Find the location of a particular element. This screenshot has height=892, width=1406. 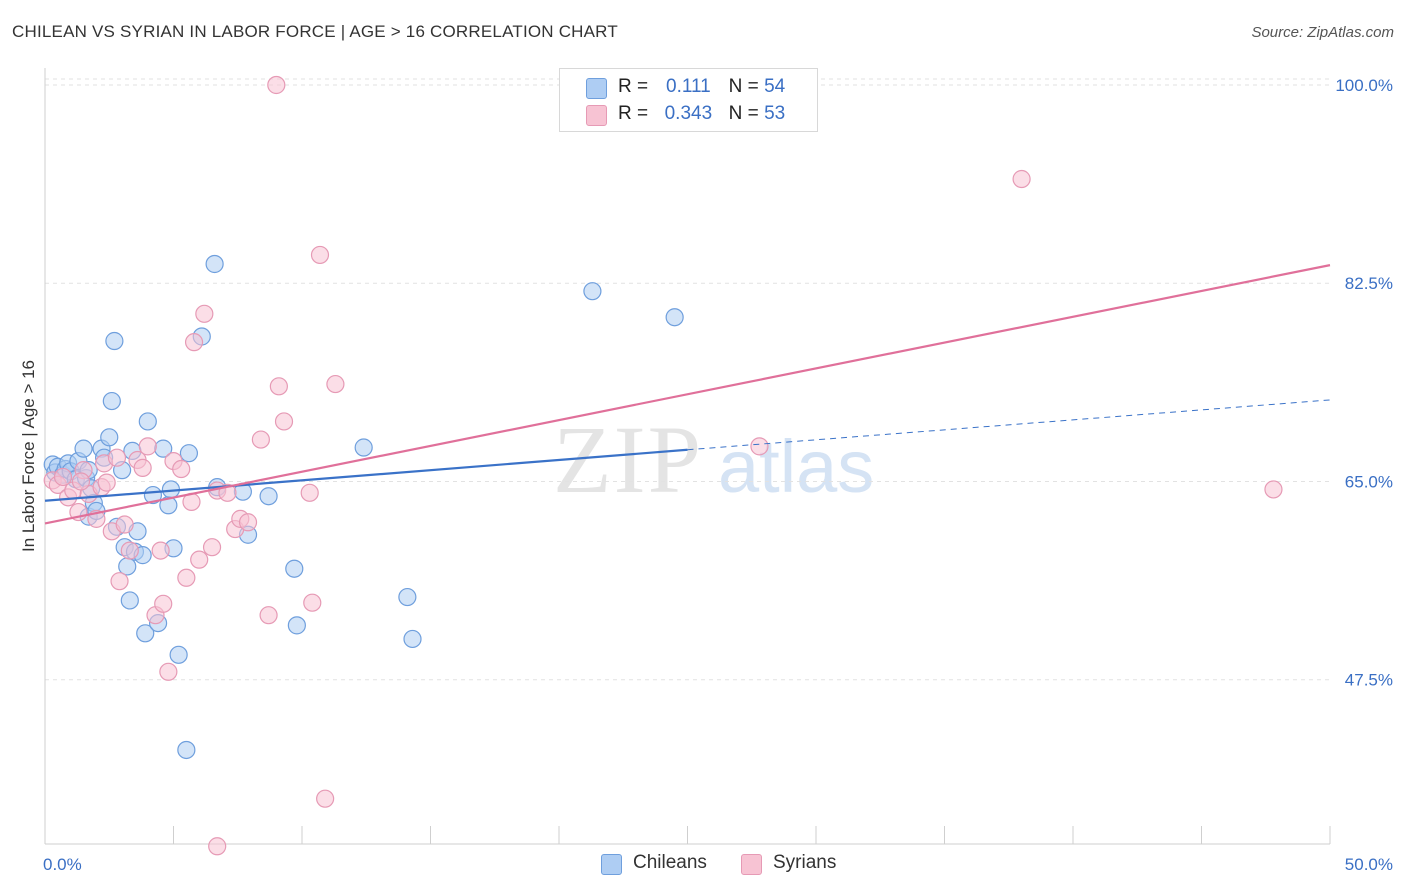

bottom-legend-label: Chileans is located at coordinates (670, 862).